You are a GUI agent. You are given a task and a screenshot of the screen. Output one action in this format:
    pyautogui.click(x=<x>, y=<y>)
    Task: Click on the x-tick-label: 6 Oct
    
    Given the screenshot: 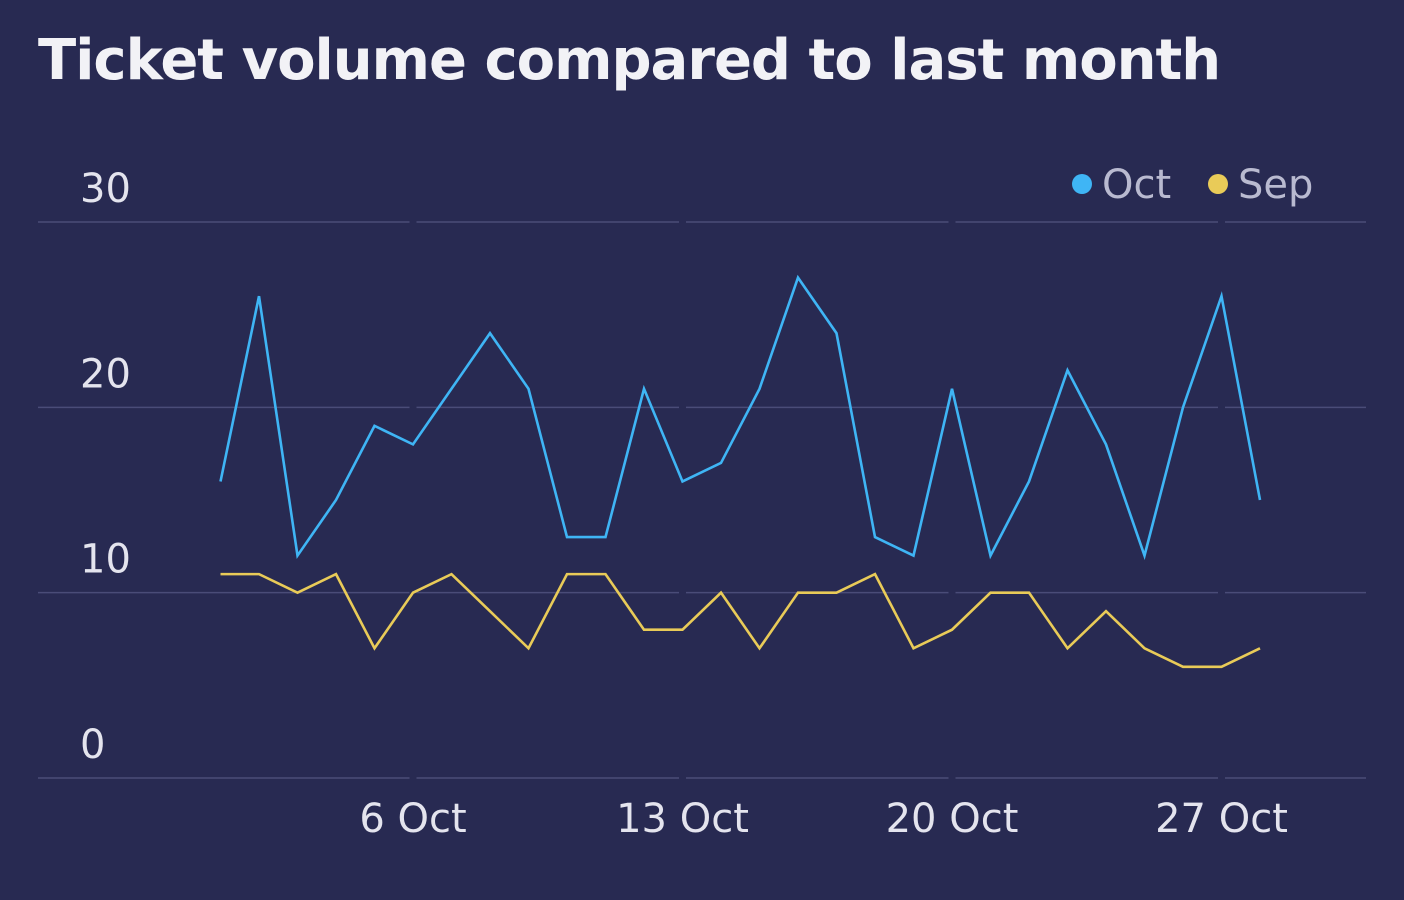 What is the action you would take?
    pyautogui.click(x=412, y=819)
    